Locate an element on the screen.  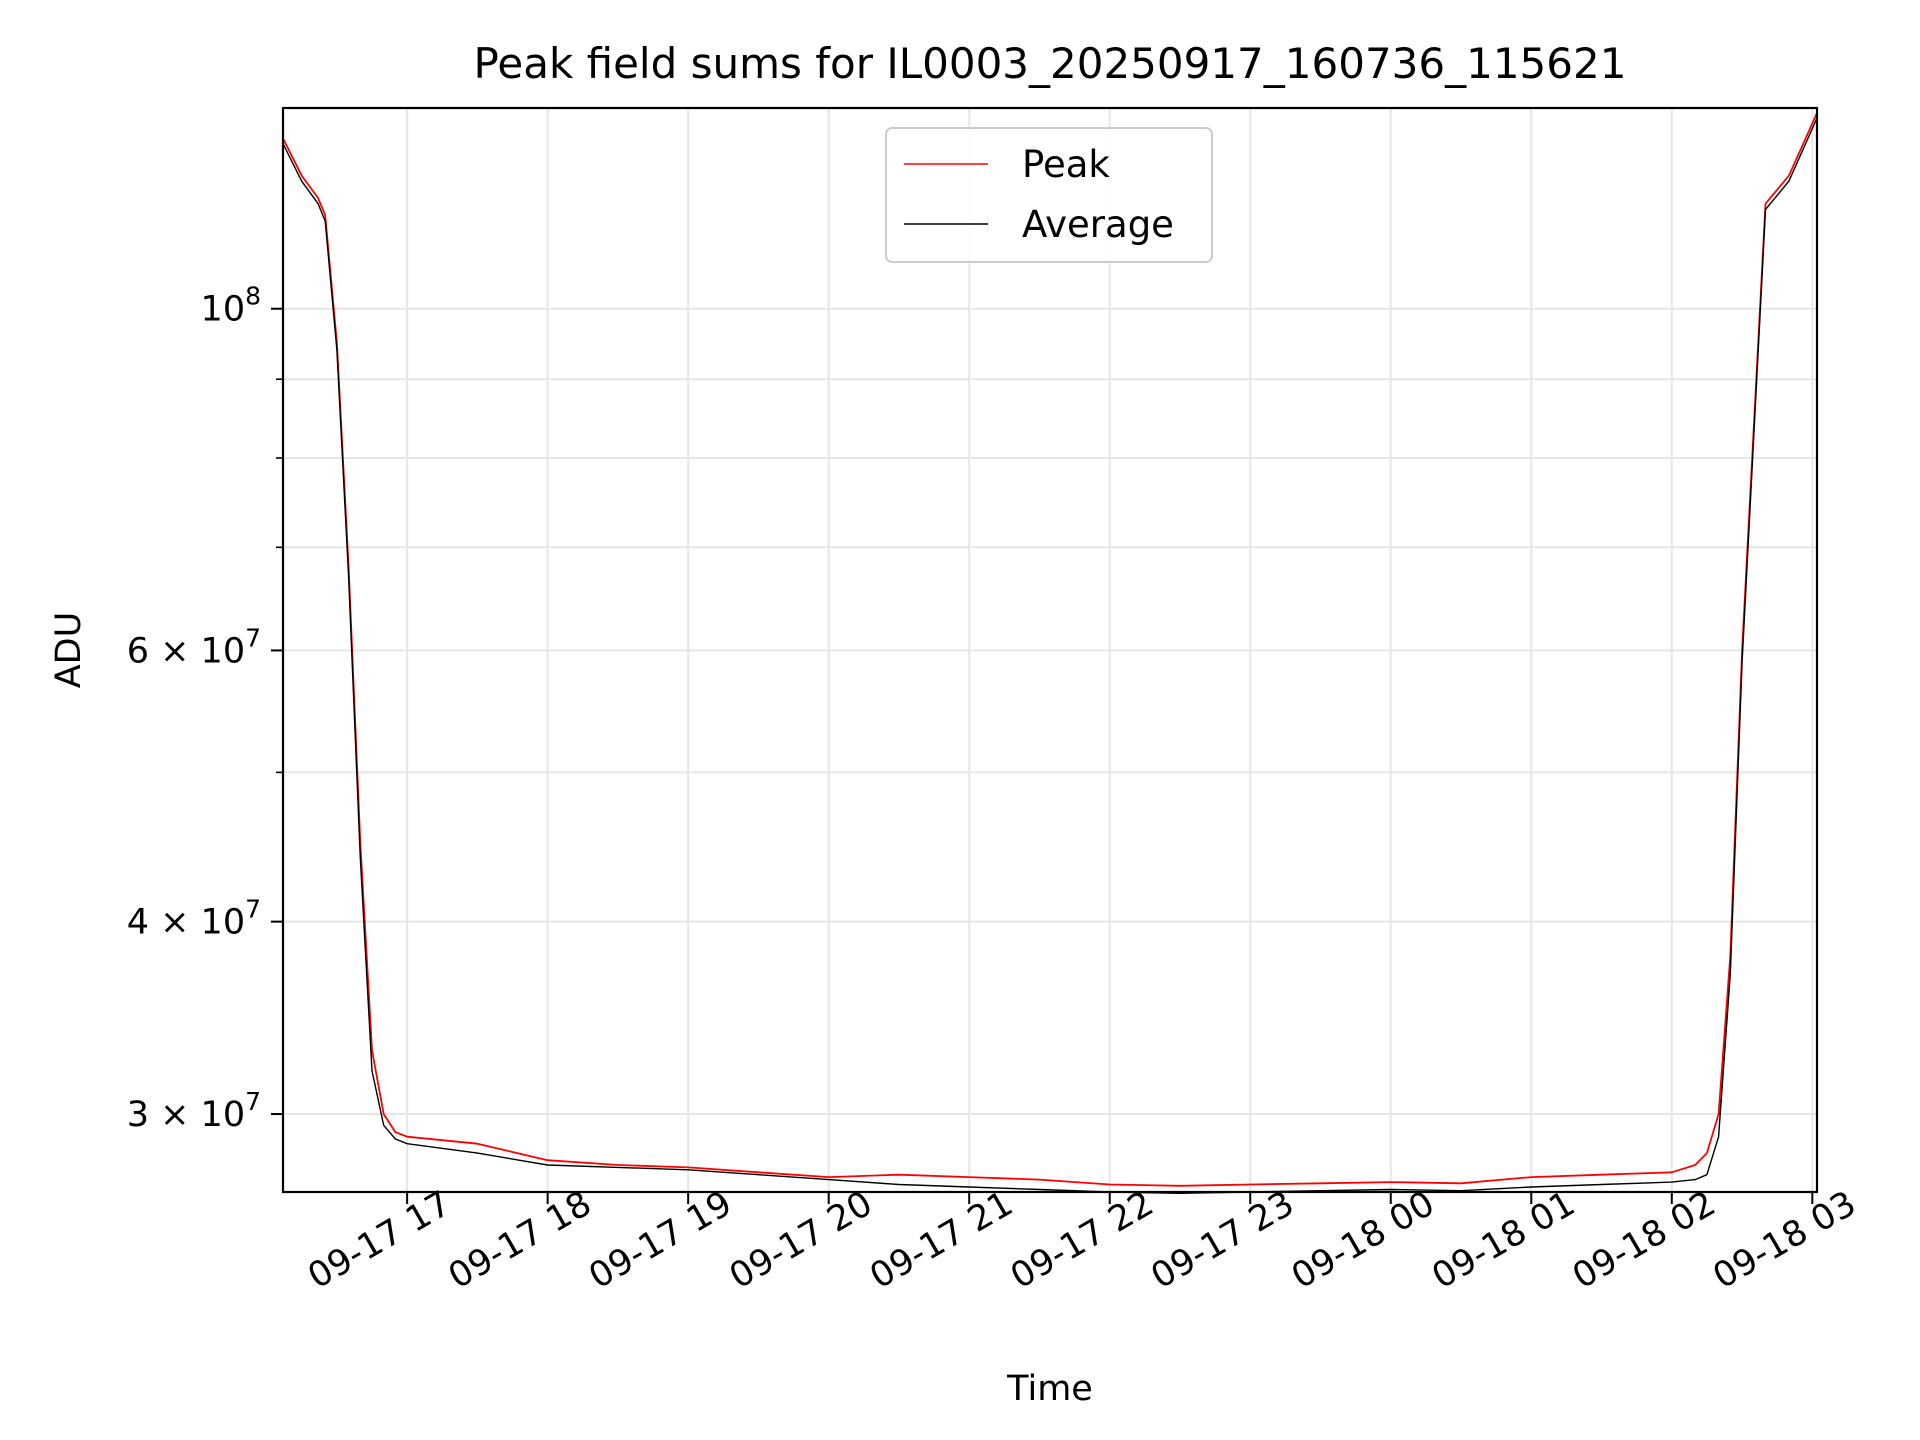
legend-box is located at coordinates (1049, 195).